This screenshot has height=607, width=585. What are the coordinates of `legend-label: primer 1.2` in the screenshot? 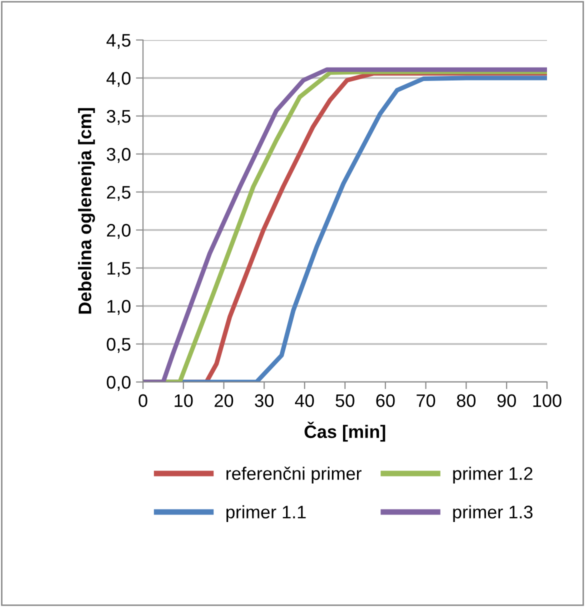 It's located at (492, 475).